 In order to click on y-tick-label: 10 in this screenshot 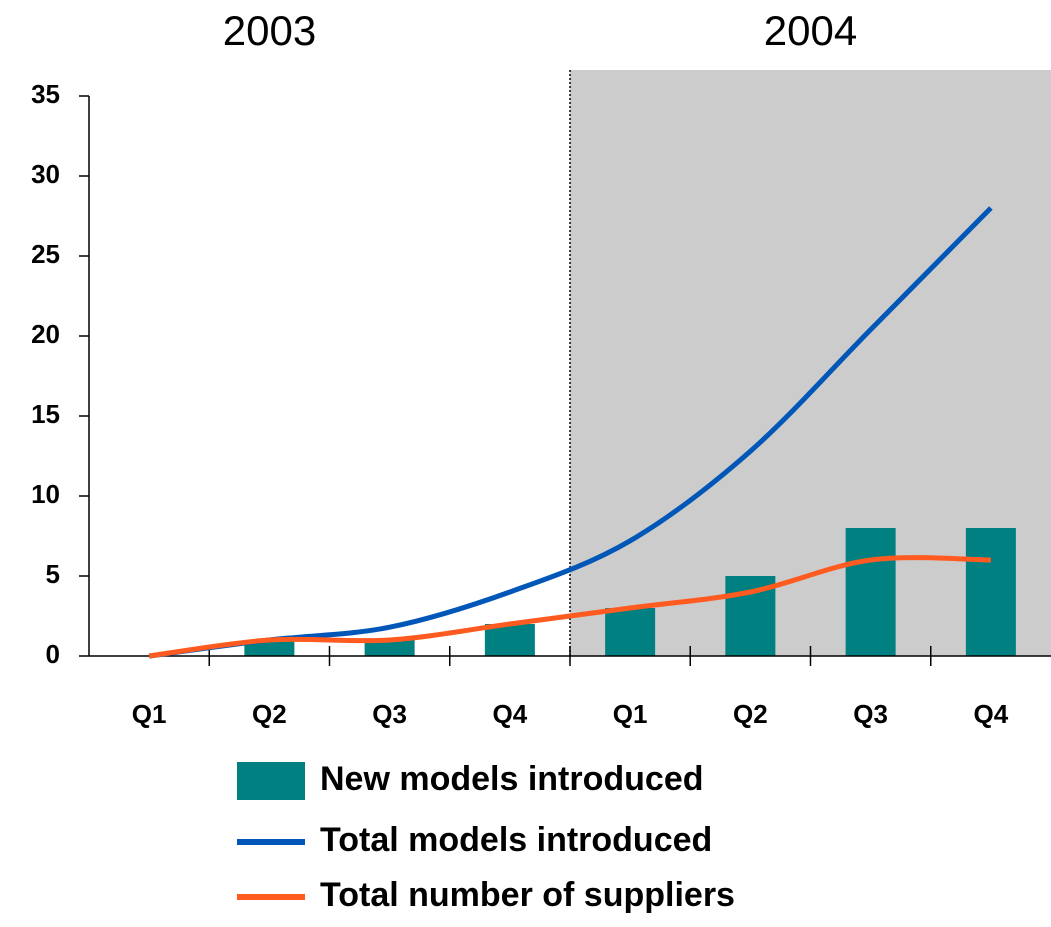, I will do `click(45, 494)`.